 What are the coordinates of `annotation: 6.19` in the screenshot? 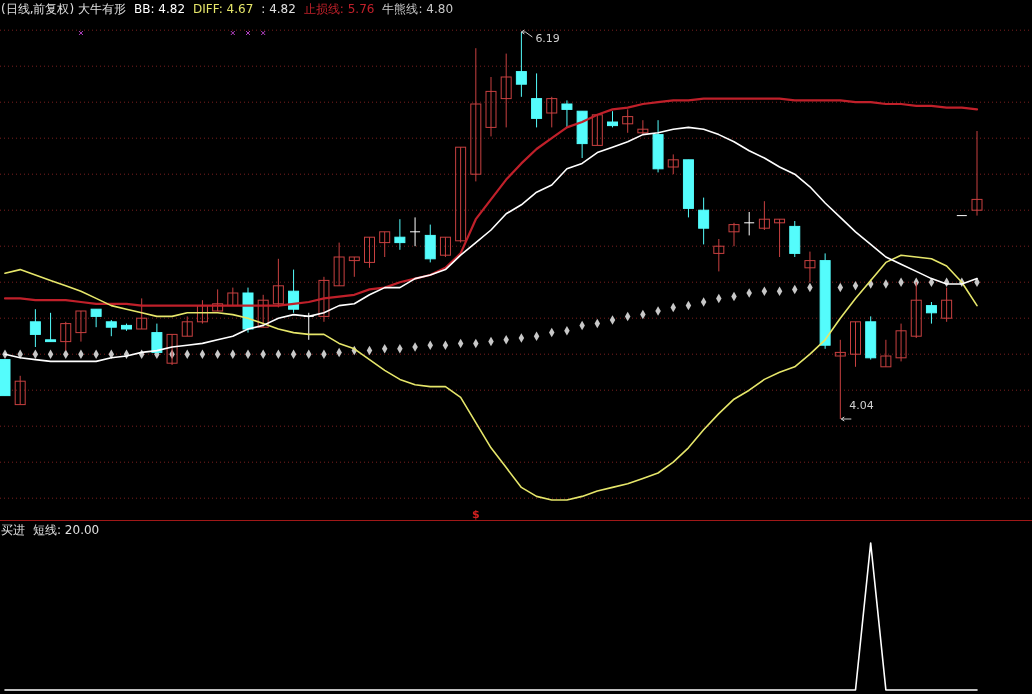 It's located at (547, 38).